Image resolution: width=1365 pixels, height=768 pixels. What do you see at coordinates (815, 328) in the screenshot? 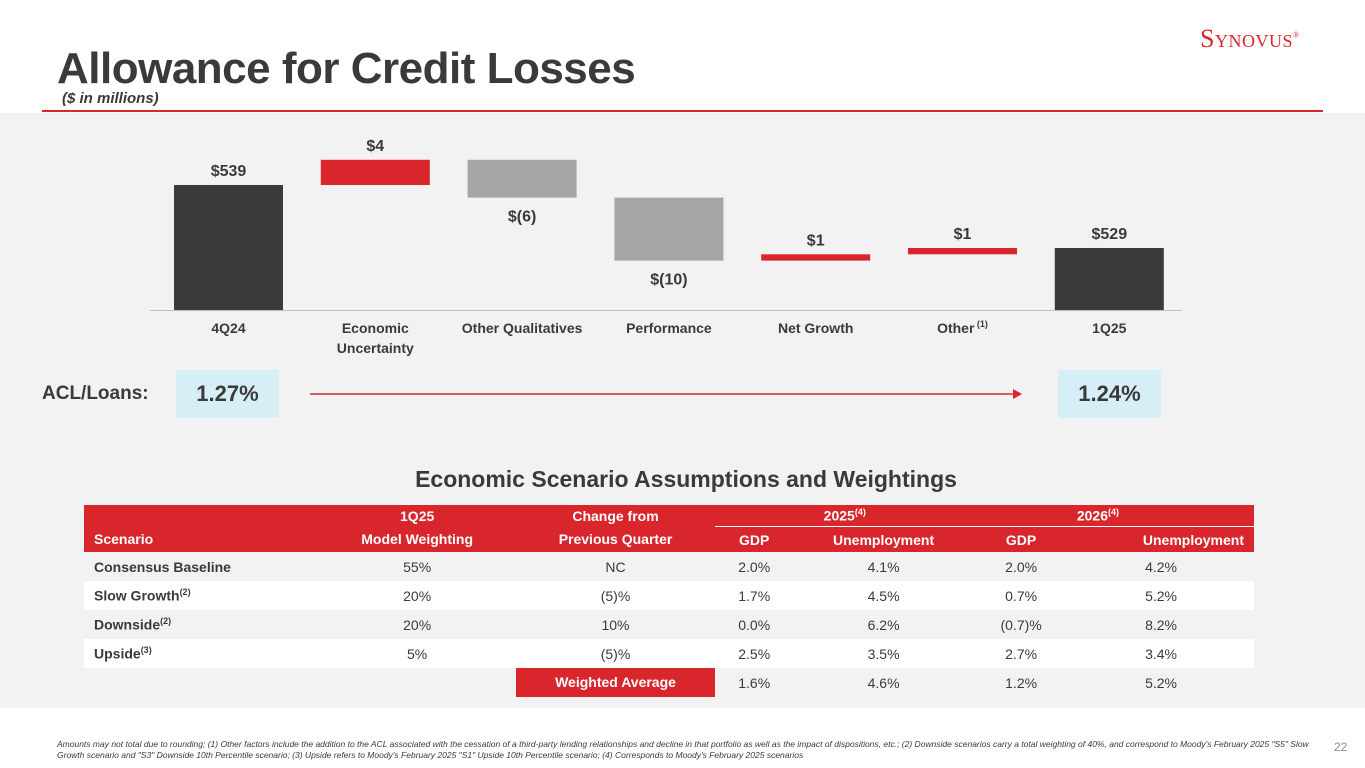
I see `category-label: Net Growth` at bounding box center [815, 328].